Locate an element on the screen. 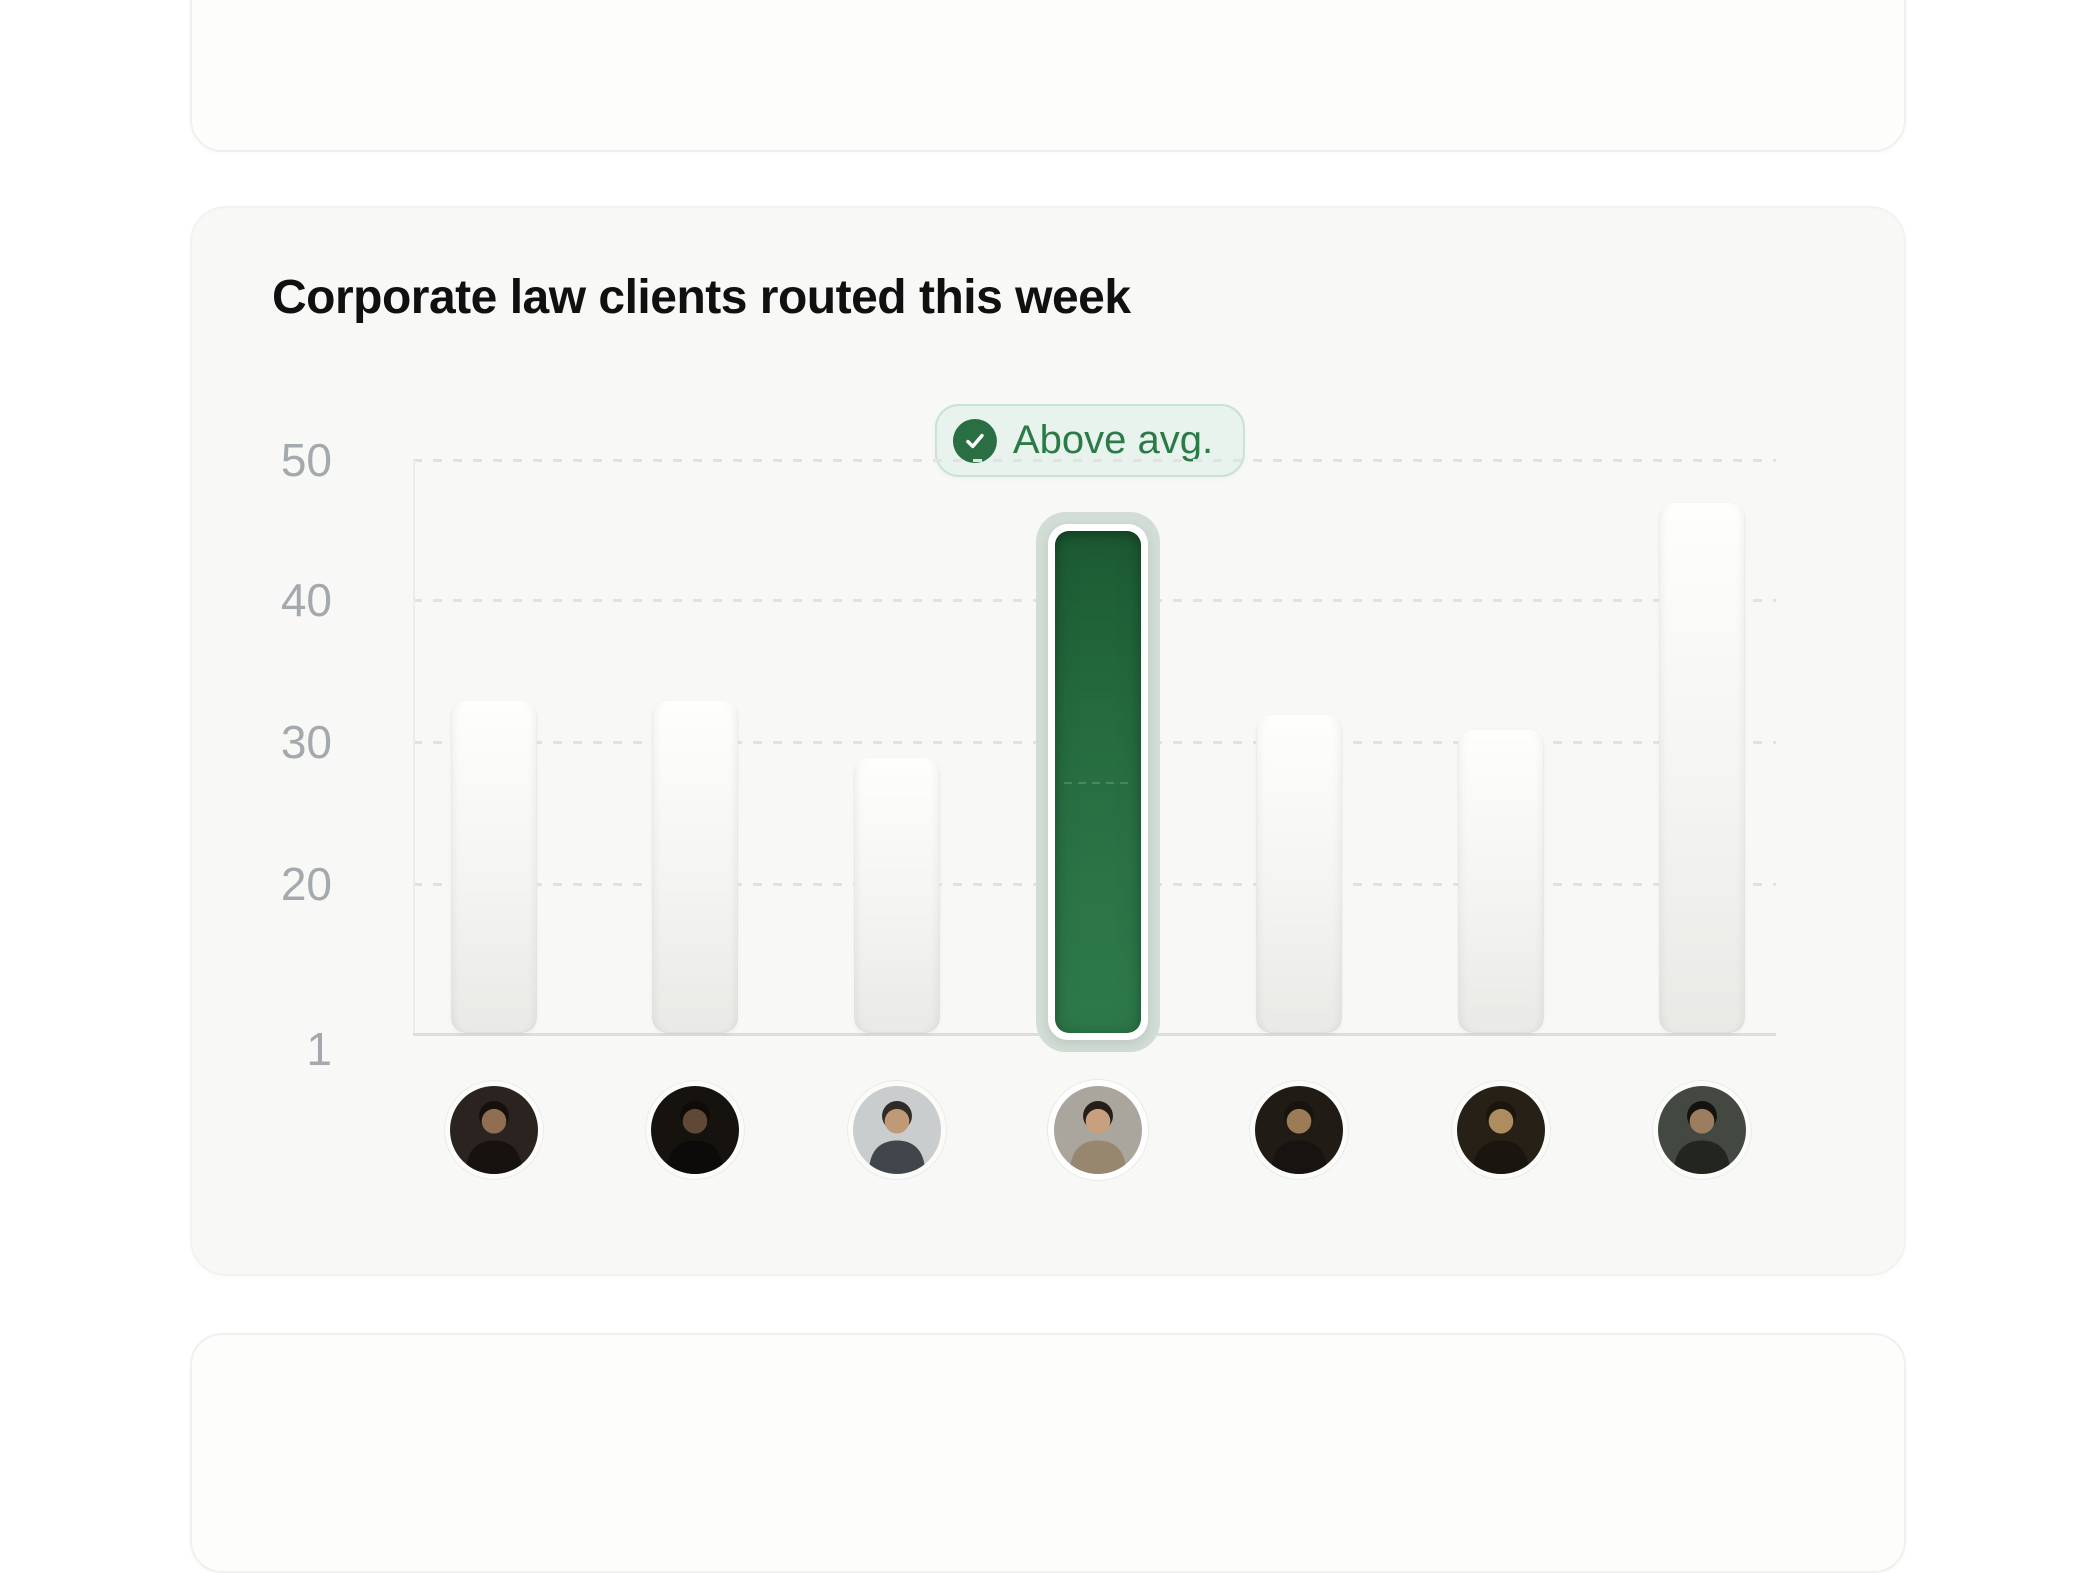 The image size is (2080, 1573). y-axis-line is located at coordinates (414, 748).